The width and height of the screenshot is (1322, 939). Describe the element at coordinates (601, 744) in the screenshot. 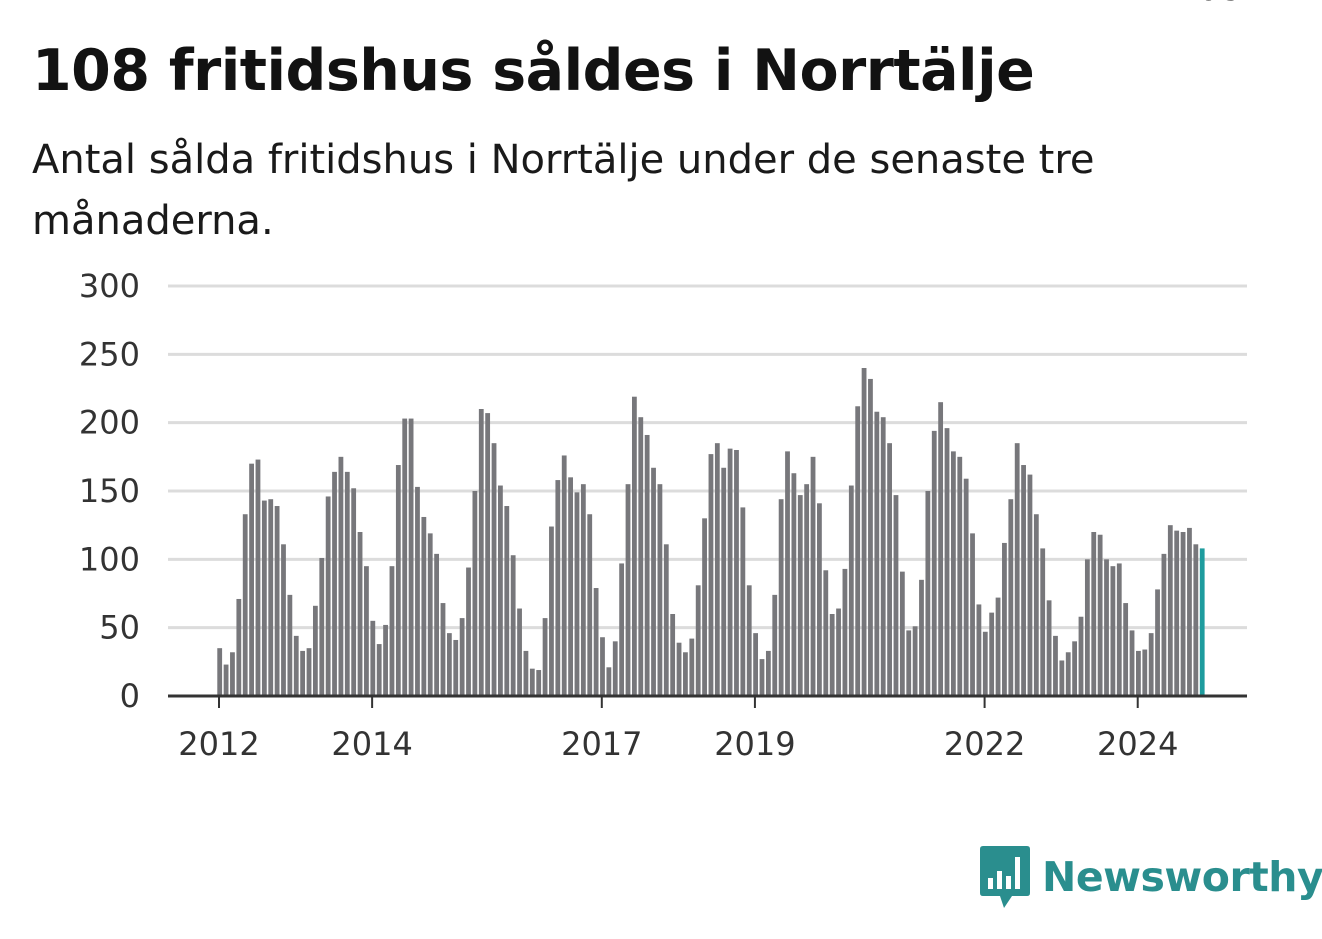

I see `x-tick-label: 2017` at that location.